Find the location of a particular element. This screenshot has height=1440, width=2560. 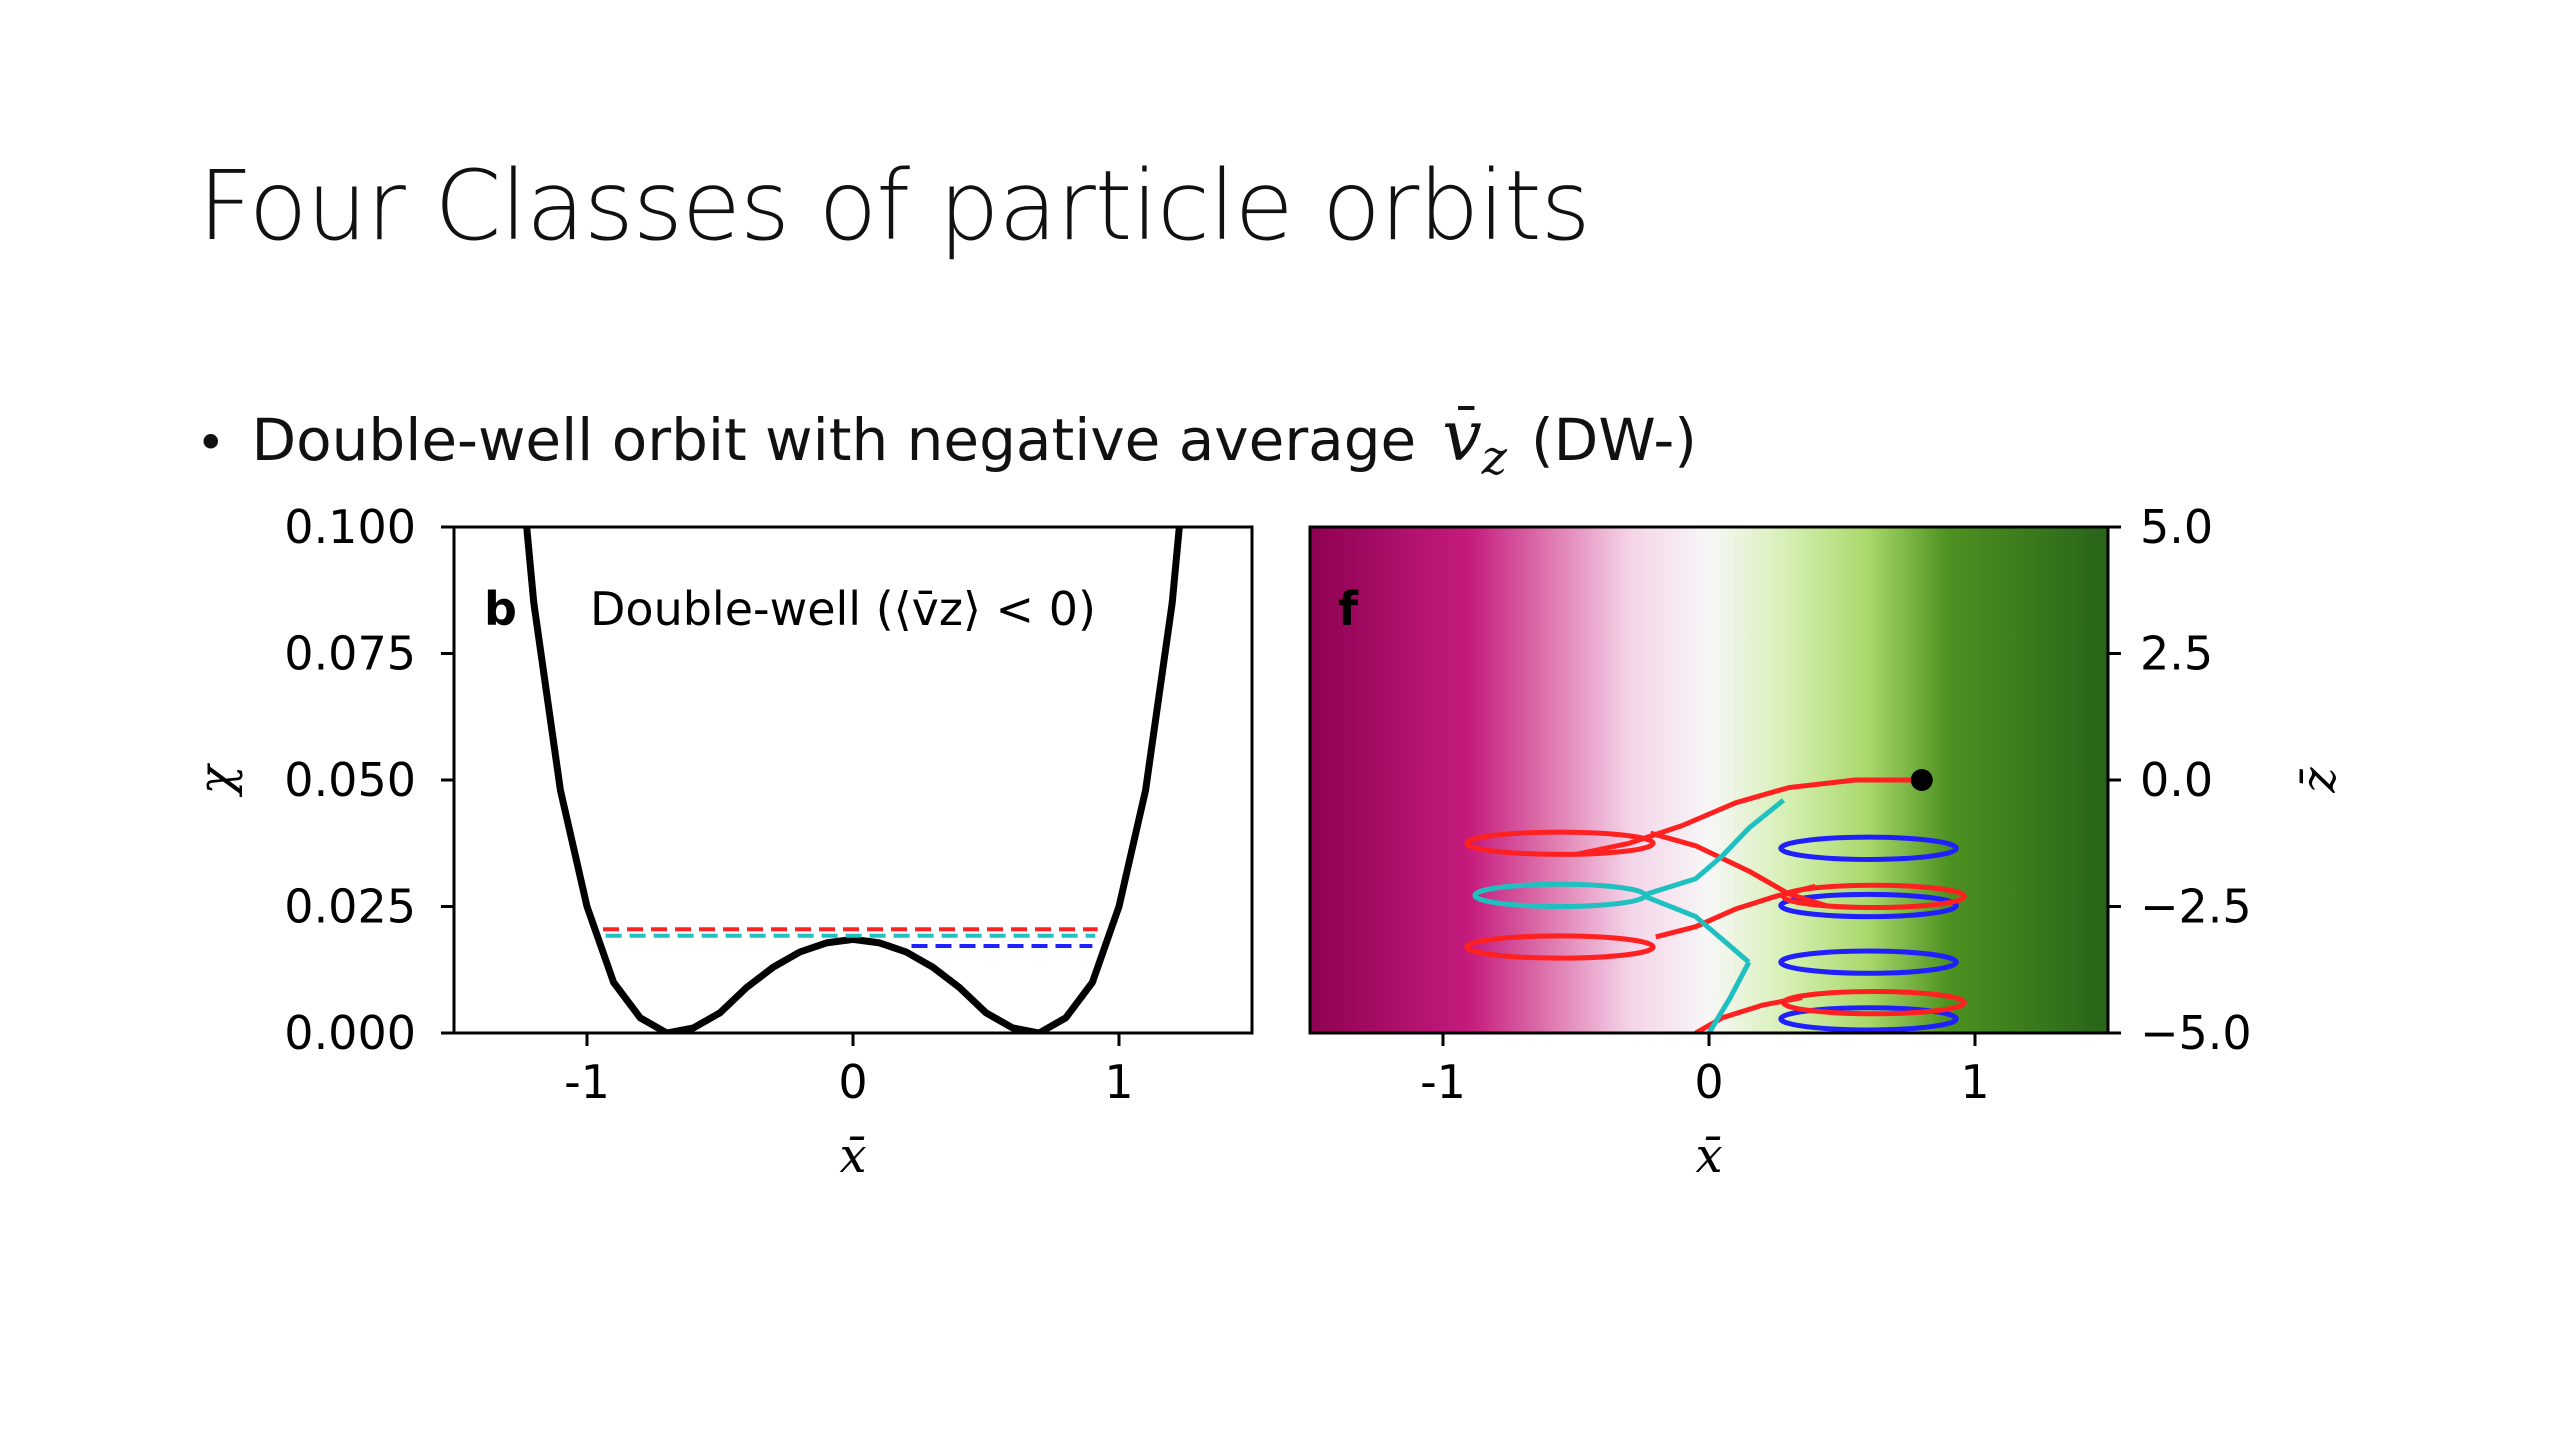

bullet-suffix: (DW-) is located at coordinates (1614, 440).